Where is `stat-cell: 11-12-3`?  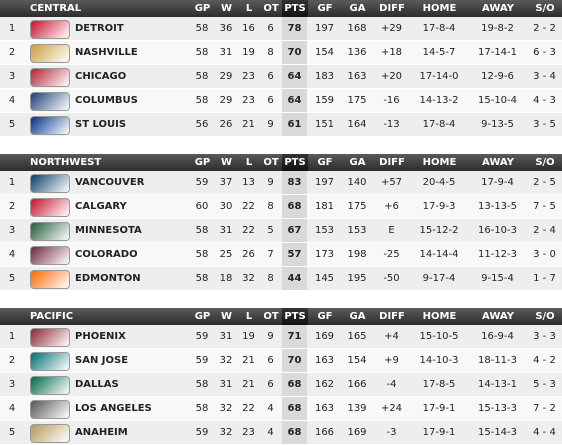 stat-cell: 11-12-3 is located at coordinates (497, 254).